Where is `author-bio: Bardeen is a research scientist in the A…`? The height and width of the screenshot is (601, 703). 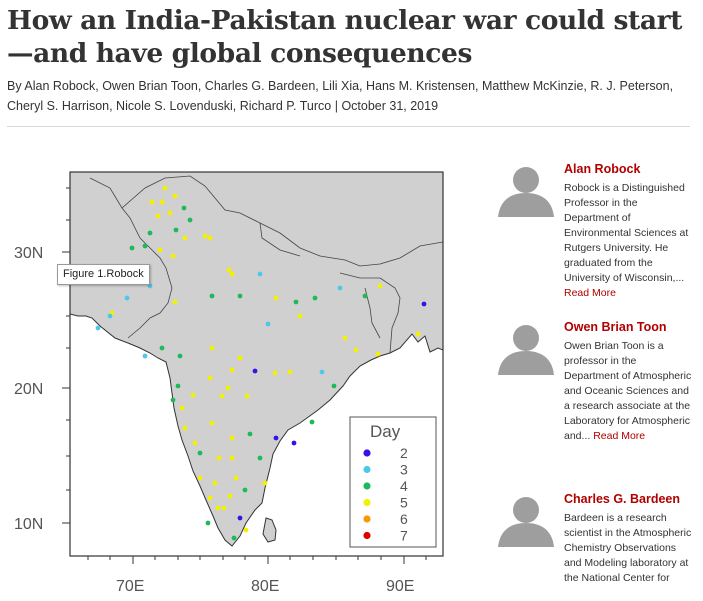 author-bio: Bardeen is a research scientist in the A… is located at coordinates (628, 548).